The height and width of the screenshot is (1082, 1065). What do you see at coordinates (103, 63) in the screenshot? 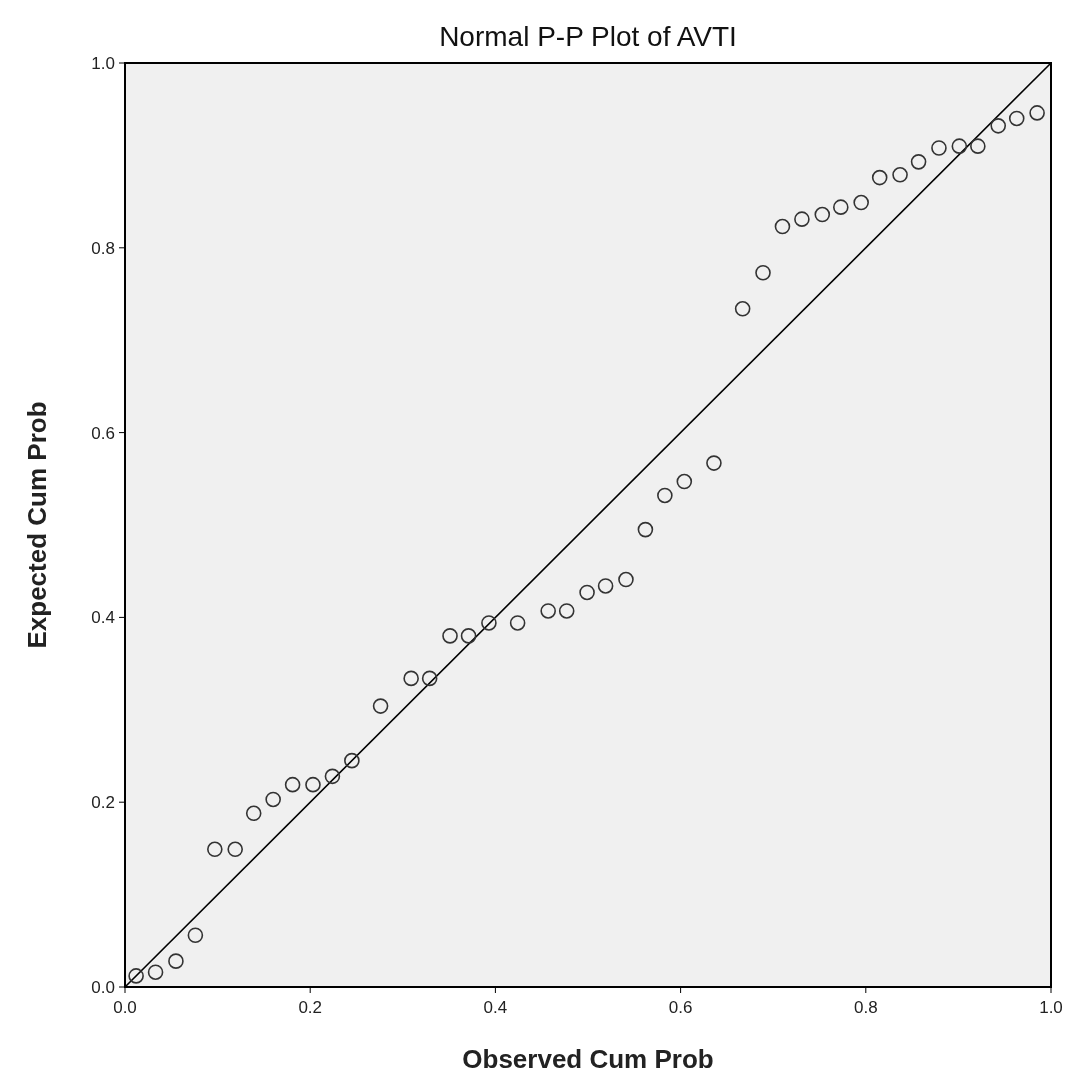
I see `y-tick-label: 1.0` at bounding box center [103, 63].